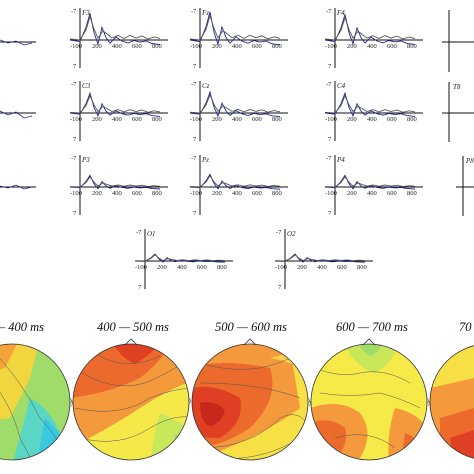 This screenshot has width=474, height=474. I want to click on electrode-label: P3, so click(85, 160).